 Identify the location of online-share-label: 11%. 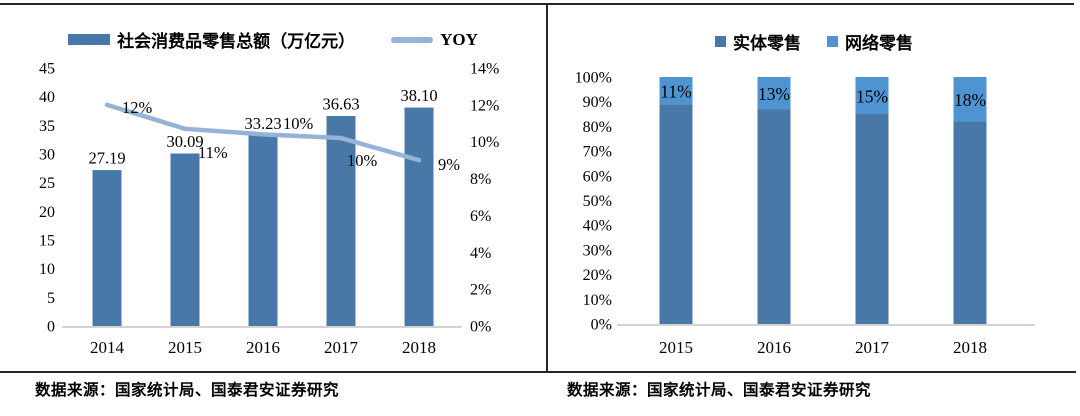
(675, 92).